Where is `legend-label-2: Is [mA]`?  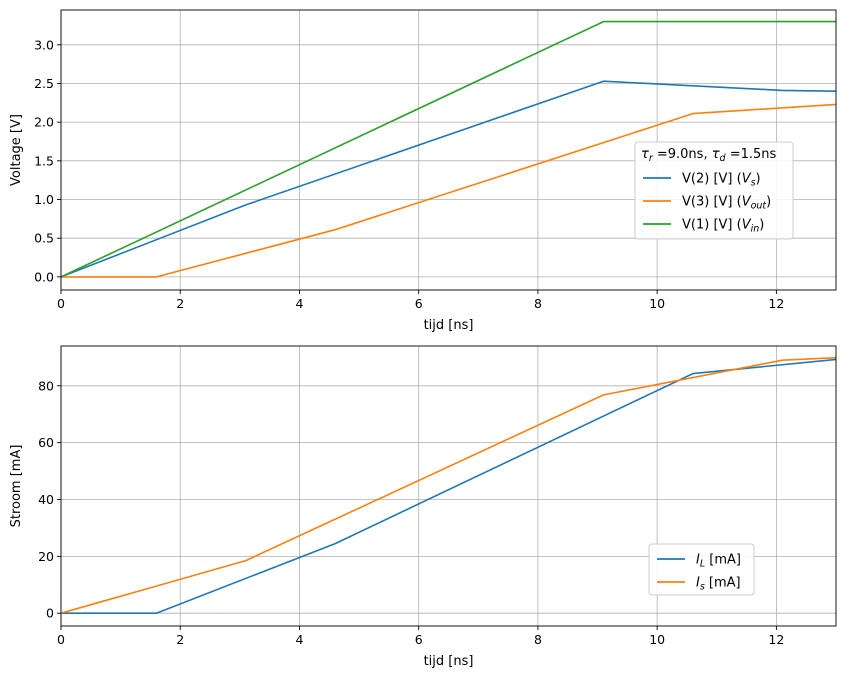
legend-label-2: Is [mA] is located at coordinates (718, 584).